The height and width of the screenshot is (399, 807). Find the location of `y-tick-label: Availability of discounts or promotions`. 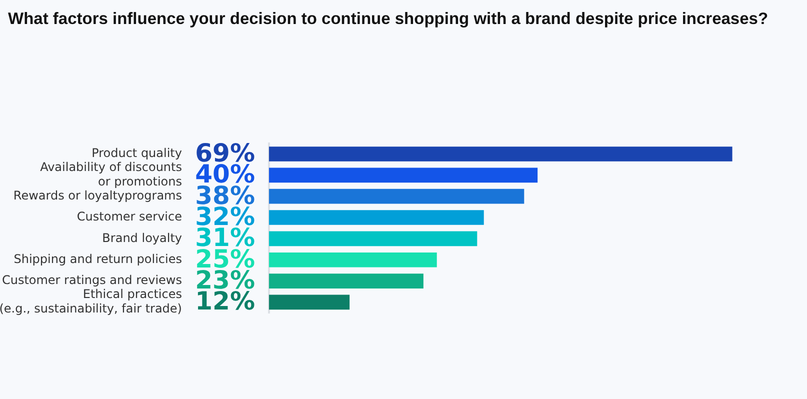

y-tick-label: Availability of discounts or promotions is located at coordinates (111, 174).